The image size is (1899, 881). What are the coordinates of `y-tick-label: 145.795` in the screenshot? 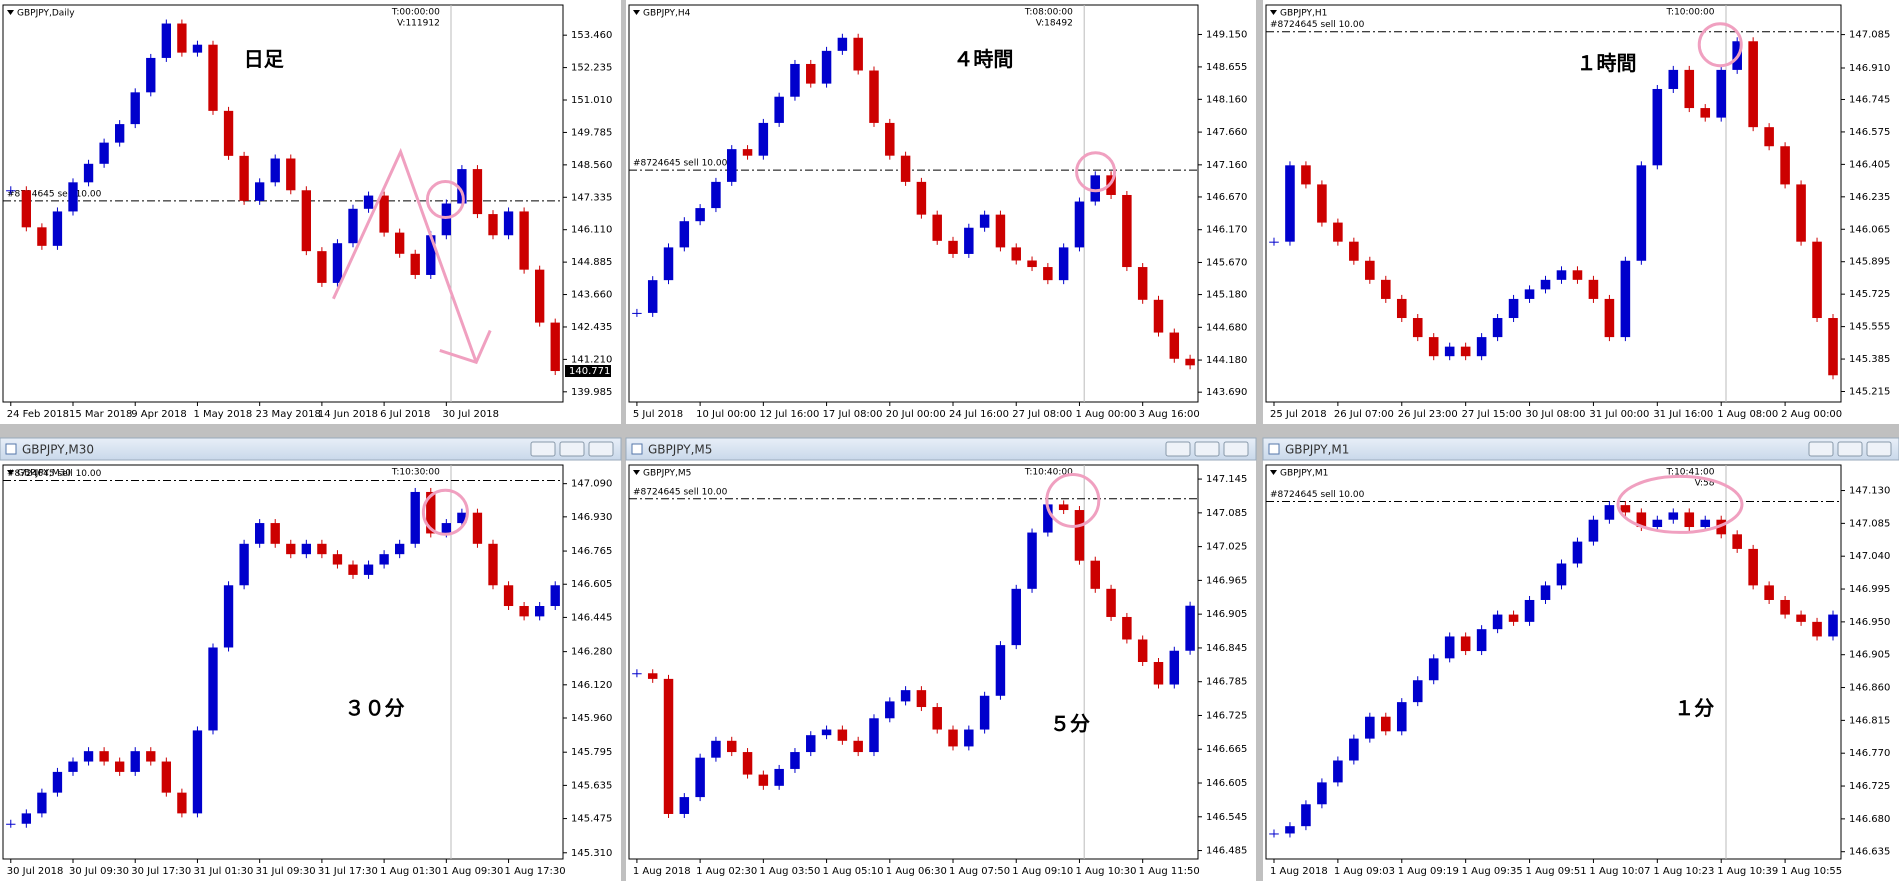 It's located at (591, 752).